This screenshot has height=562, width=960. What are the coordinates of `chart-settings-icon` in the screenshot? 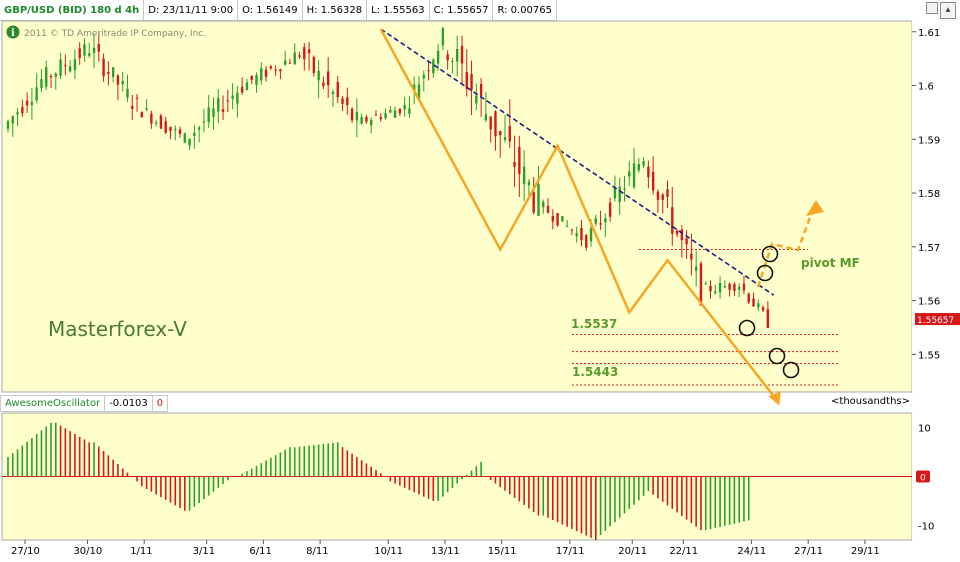 It's located at (932, 8).